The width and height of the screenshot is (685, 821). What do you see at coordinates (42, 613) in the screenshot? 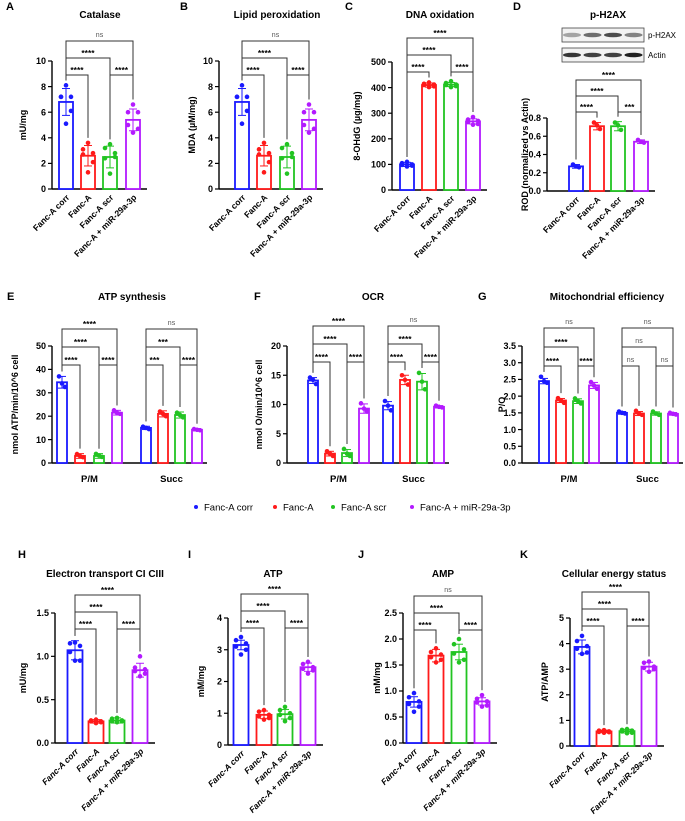
I see `y-tick-label: 1.5` at bounding box center [42, 613].